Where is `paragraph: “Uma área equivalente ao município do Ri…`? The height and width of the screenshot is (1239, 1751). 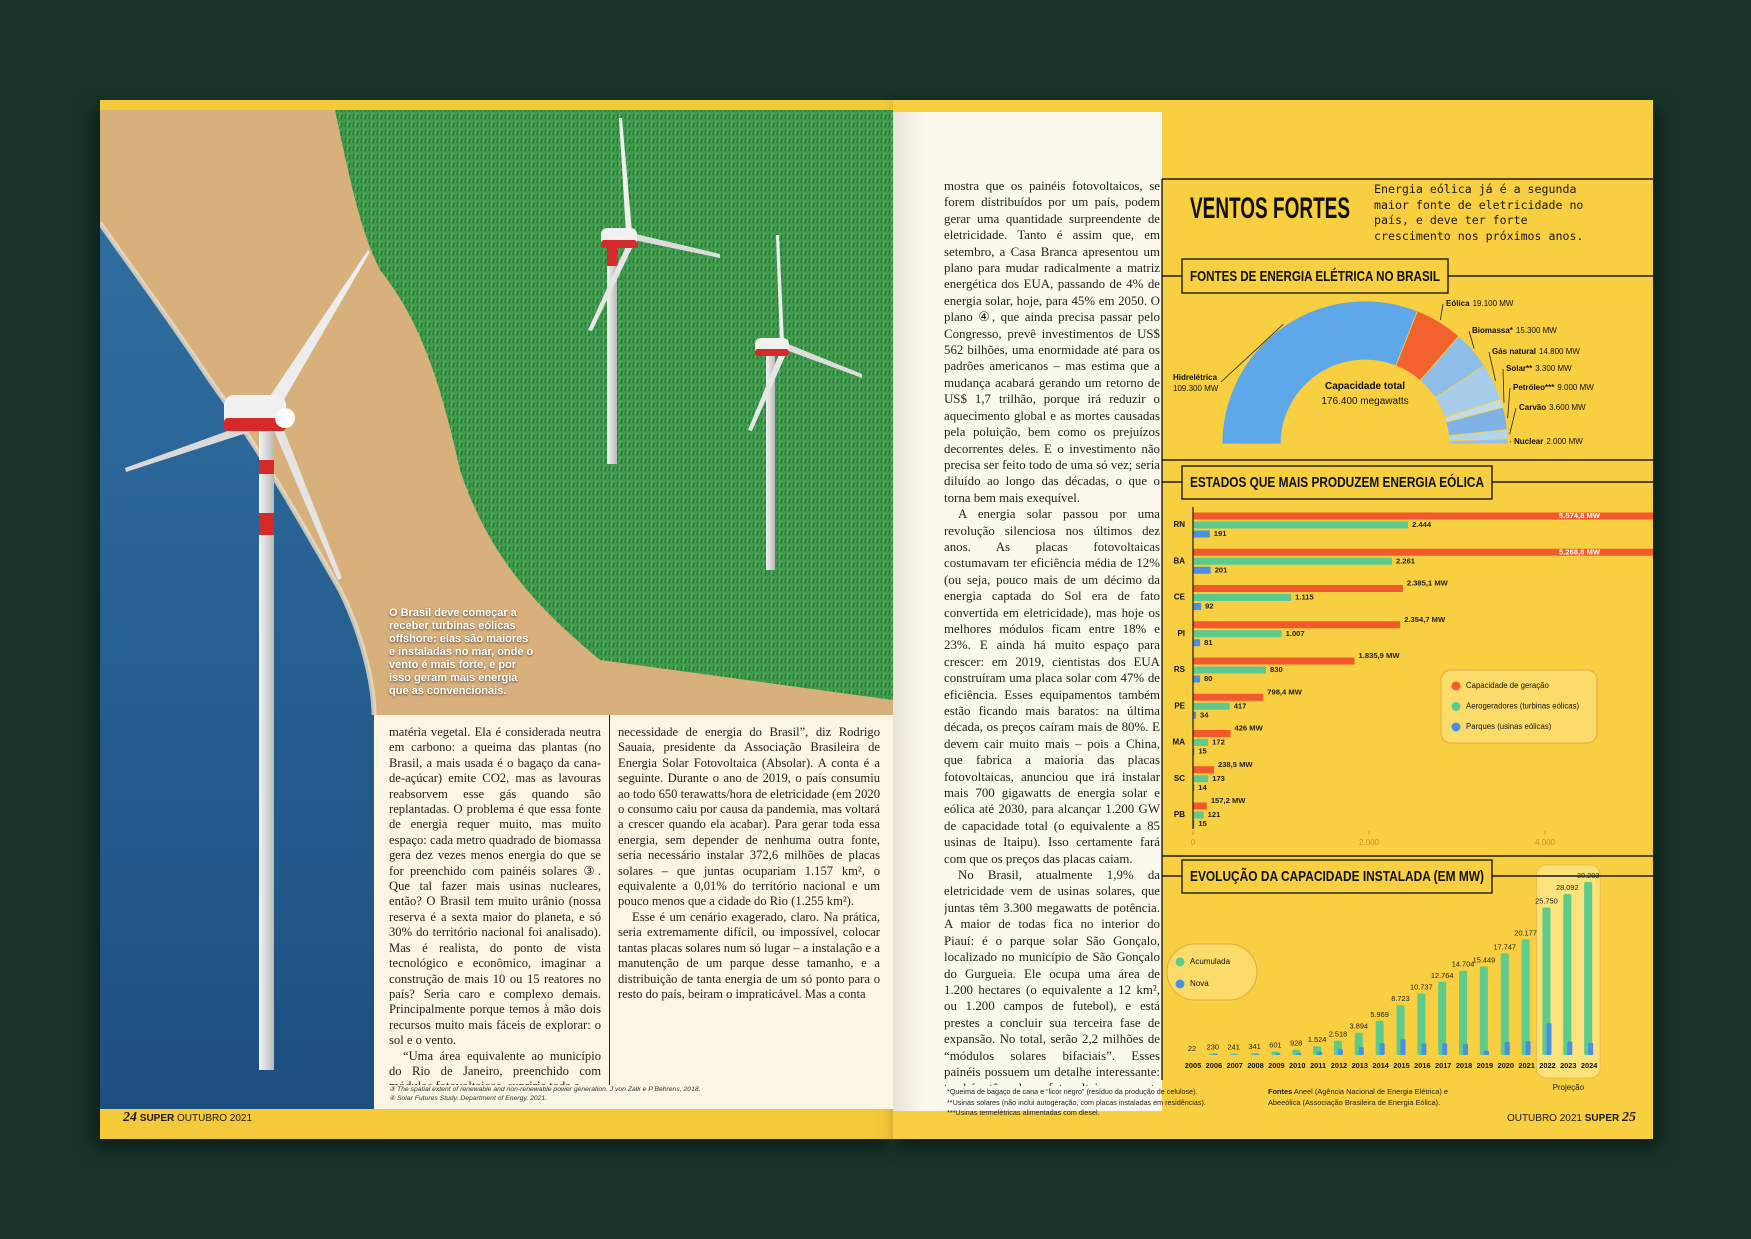 paragraph: “Uma área equivalente ao município do Ri… is located at coordinates (495, 1066).